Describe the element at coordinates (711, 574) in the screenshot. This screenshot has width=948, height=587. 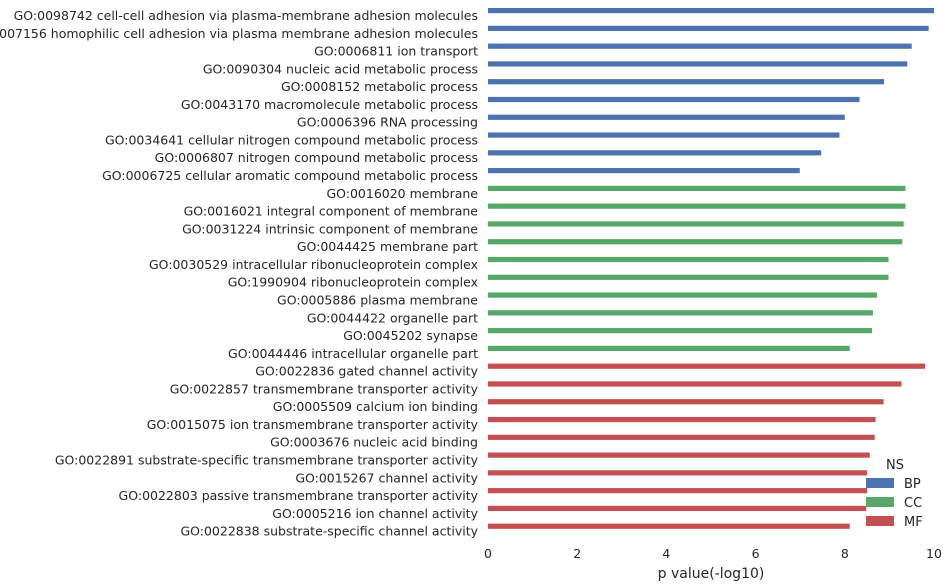
I see `x-axis-title: p value(-log10)` at that location.